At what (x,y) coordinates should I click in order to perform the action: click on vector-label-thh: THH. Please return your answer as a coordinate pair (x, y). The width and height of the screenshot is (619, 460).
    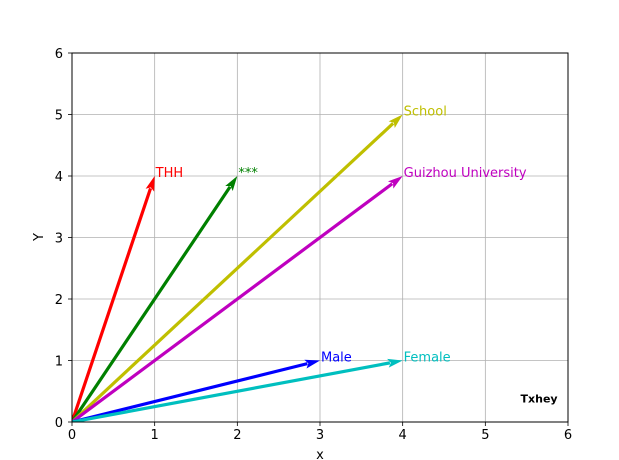
    Looking at the image, I should click on (169, 173).